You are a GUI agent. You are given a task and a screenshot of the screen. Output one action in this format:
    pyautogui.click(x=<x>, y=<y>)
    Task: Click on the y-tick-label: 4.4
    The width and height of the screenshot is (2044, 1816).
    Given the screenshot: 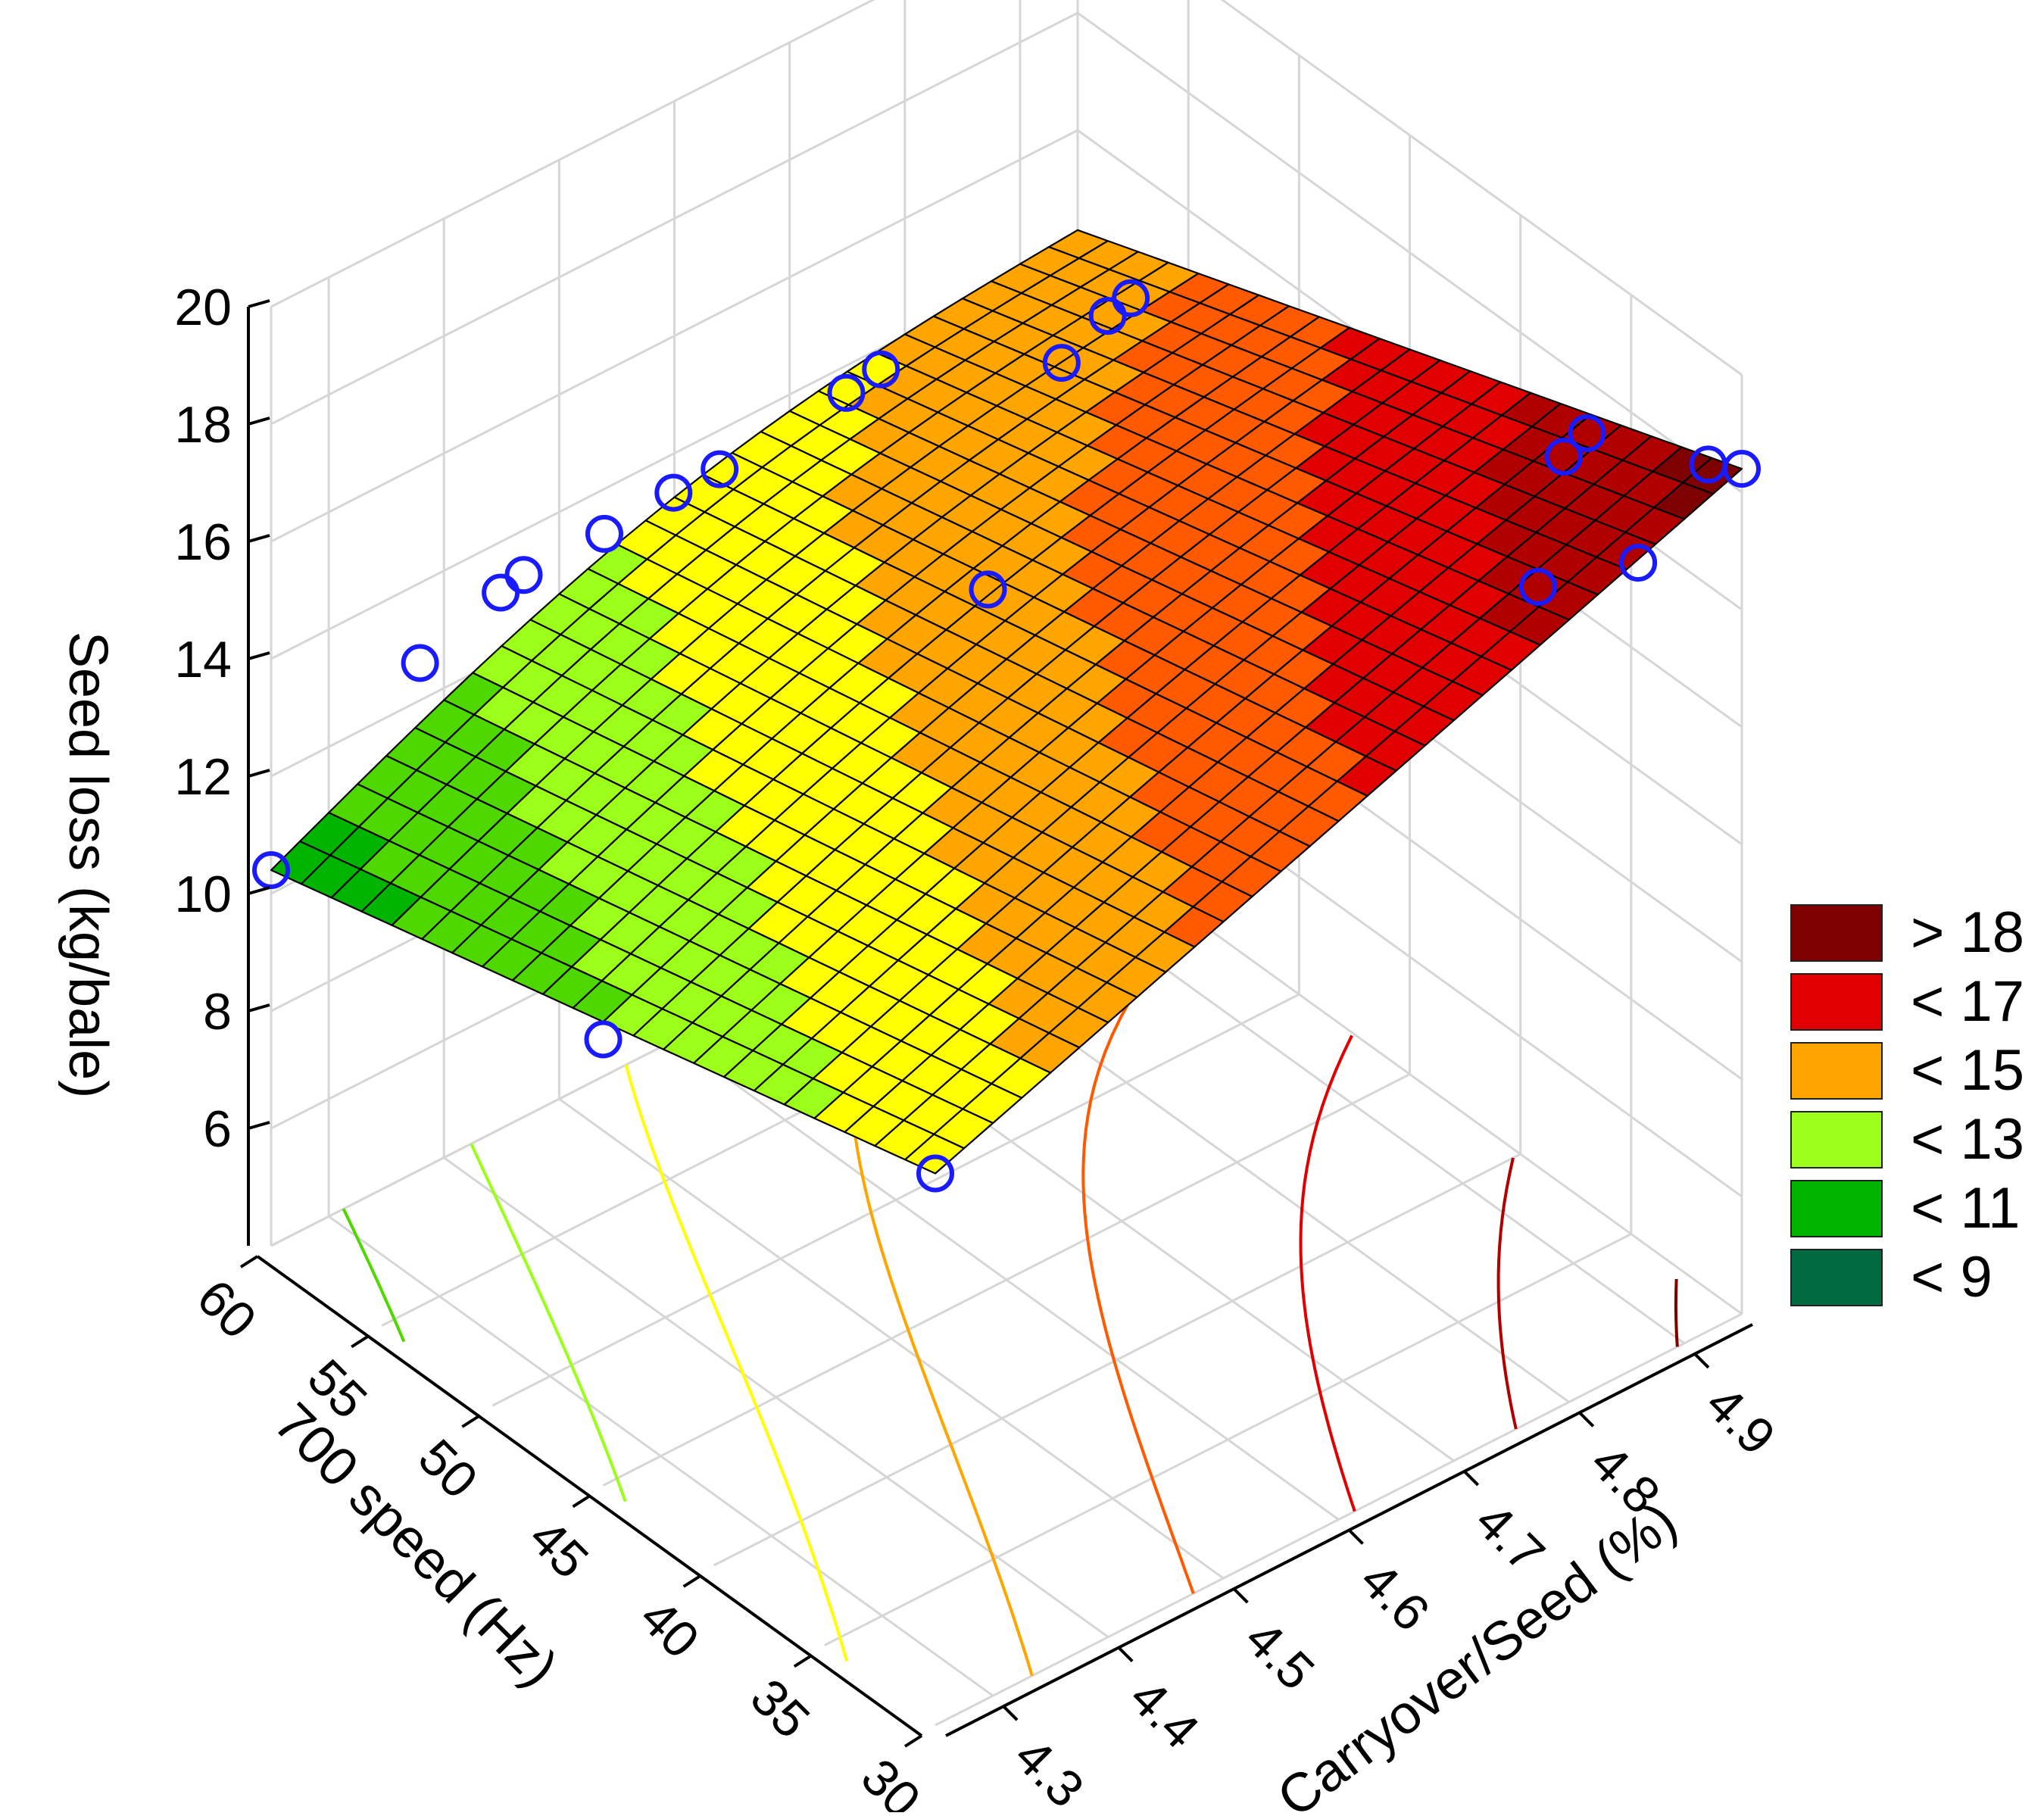 What is the action you would take?
    pyautogui.click(x=1164, y=1714)
    